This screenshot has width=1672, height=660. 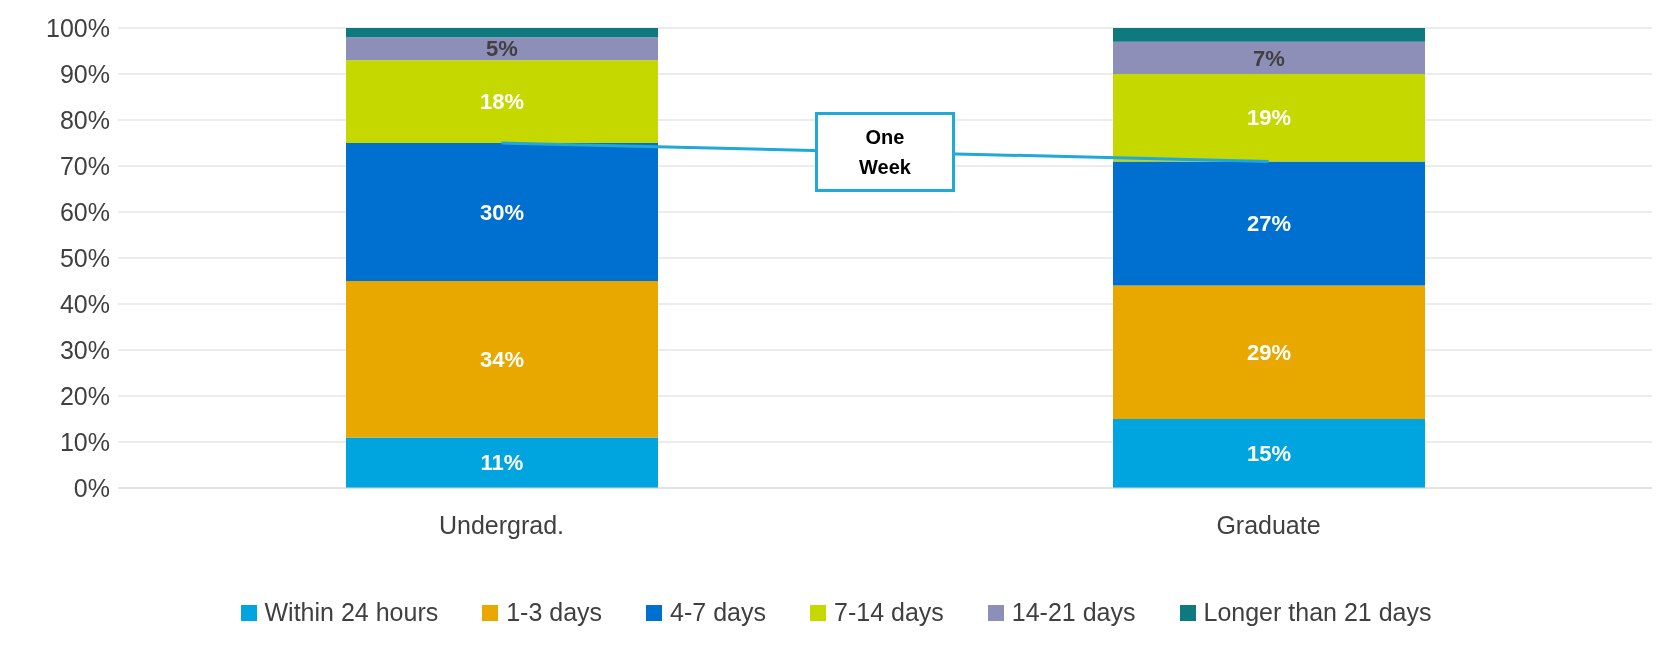 I want to click on y-tick-label: 80%, so click(x=84, y=119).